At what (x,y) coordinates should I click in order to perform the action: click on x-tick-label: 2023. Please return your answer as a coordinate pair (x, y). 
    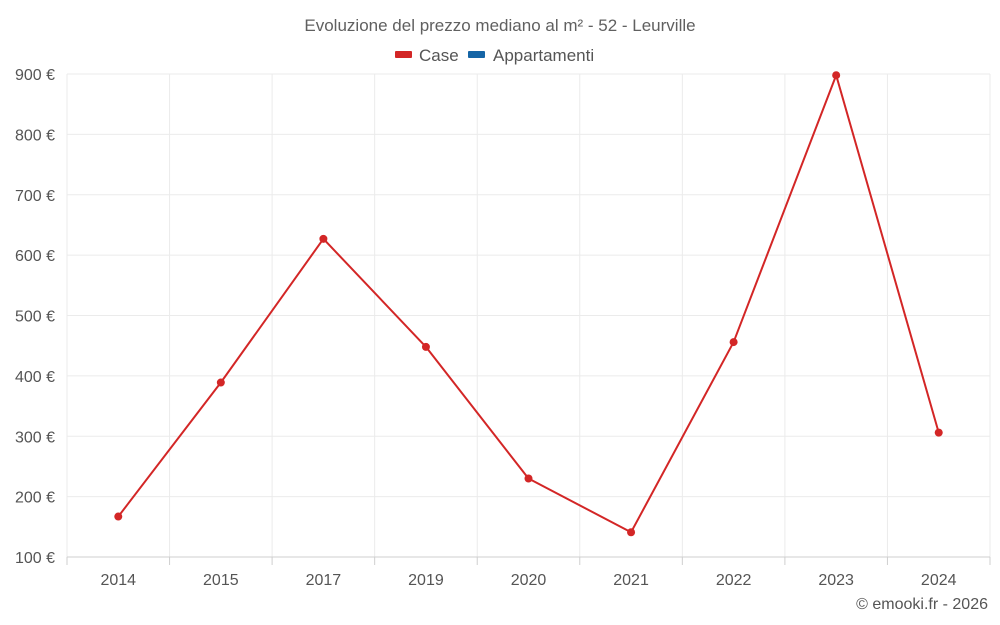
    Looking at the image, I should click on (836, 580).